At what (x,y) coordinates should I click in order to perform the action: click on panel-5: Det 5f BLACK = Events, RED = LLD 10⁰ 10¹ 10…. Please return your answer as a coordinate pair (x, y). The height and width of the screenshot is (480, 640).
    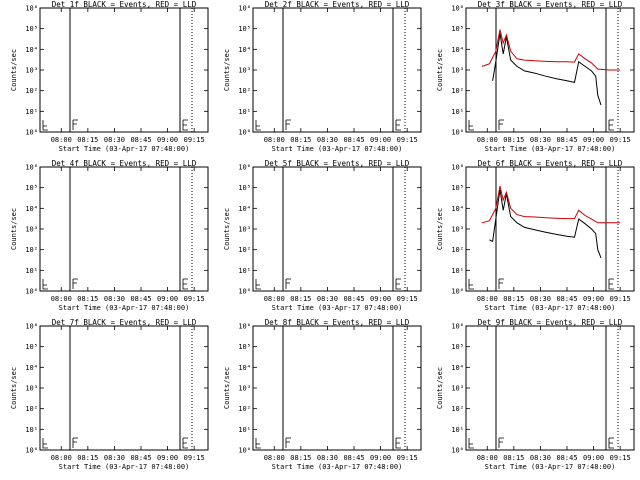
    Looking at the image, I should click on (322, 235).